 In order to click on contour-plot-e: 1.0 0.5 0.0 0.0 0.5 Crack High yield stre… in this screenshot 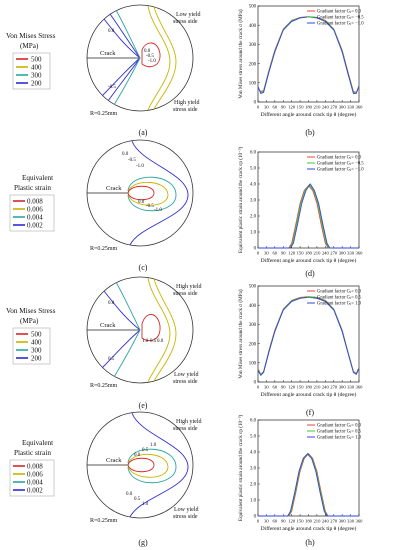, I will do `click(144, 332)`.